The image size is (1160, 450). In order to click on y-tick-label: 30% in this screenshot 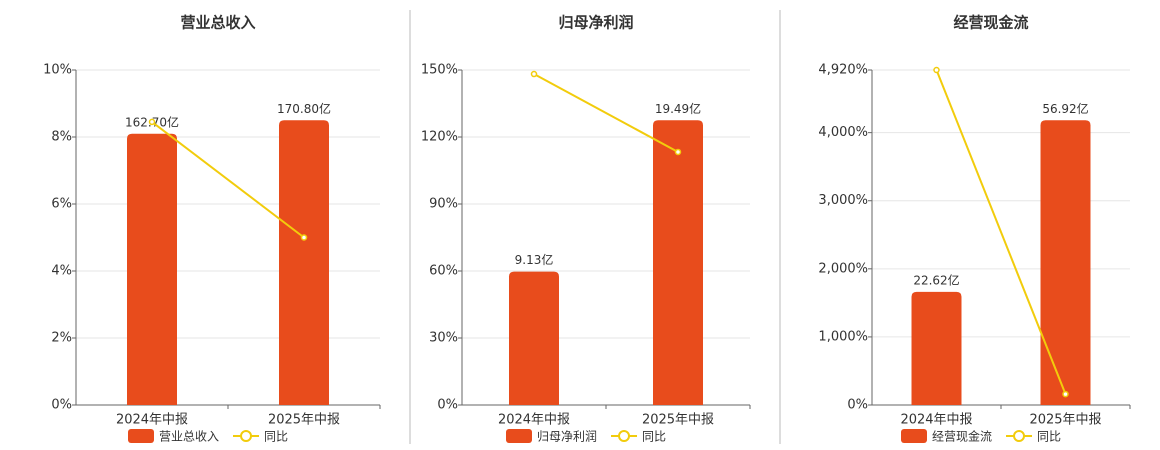, I will do `click(443, 338)`.